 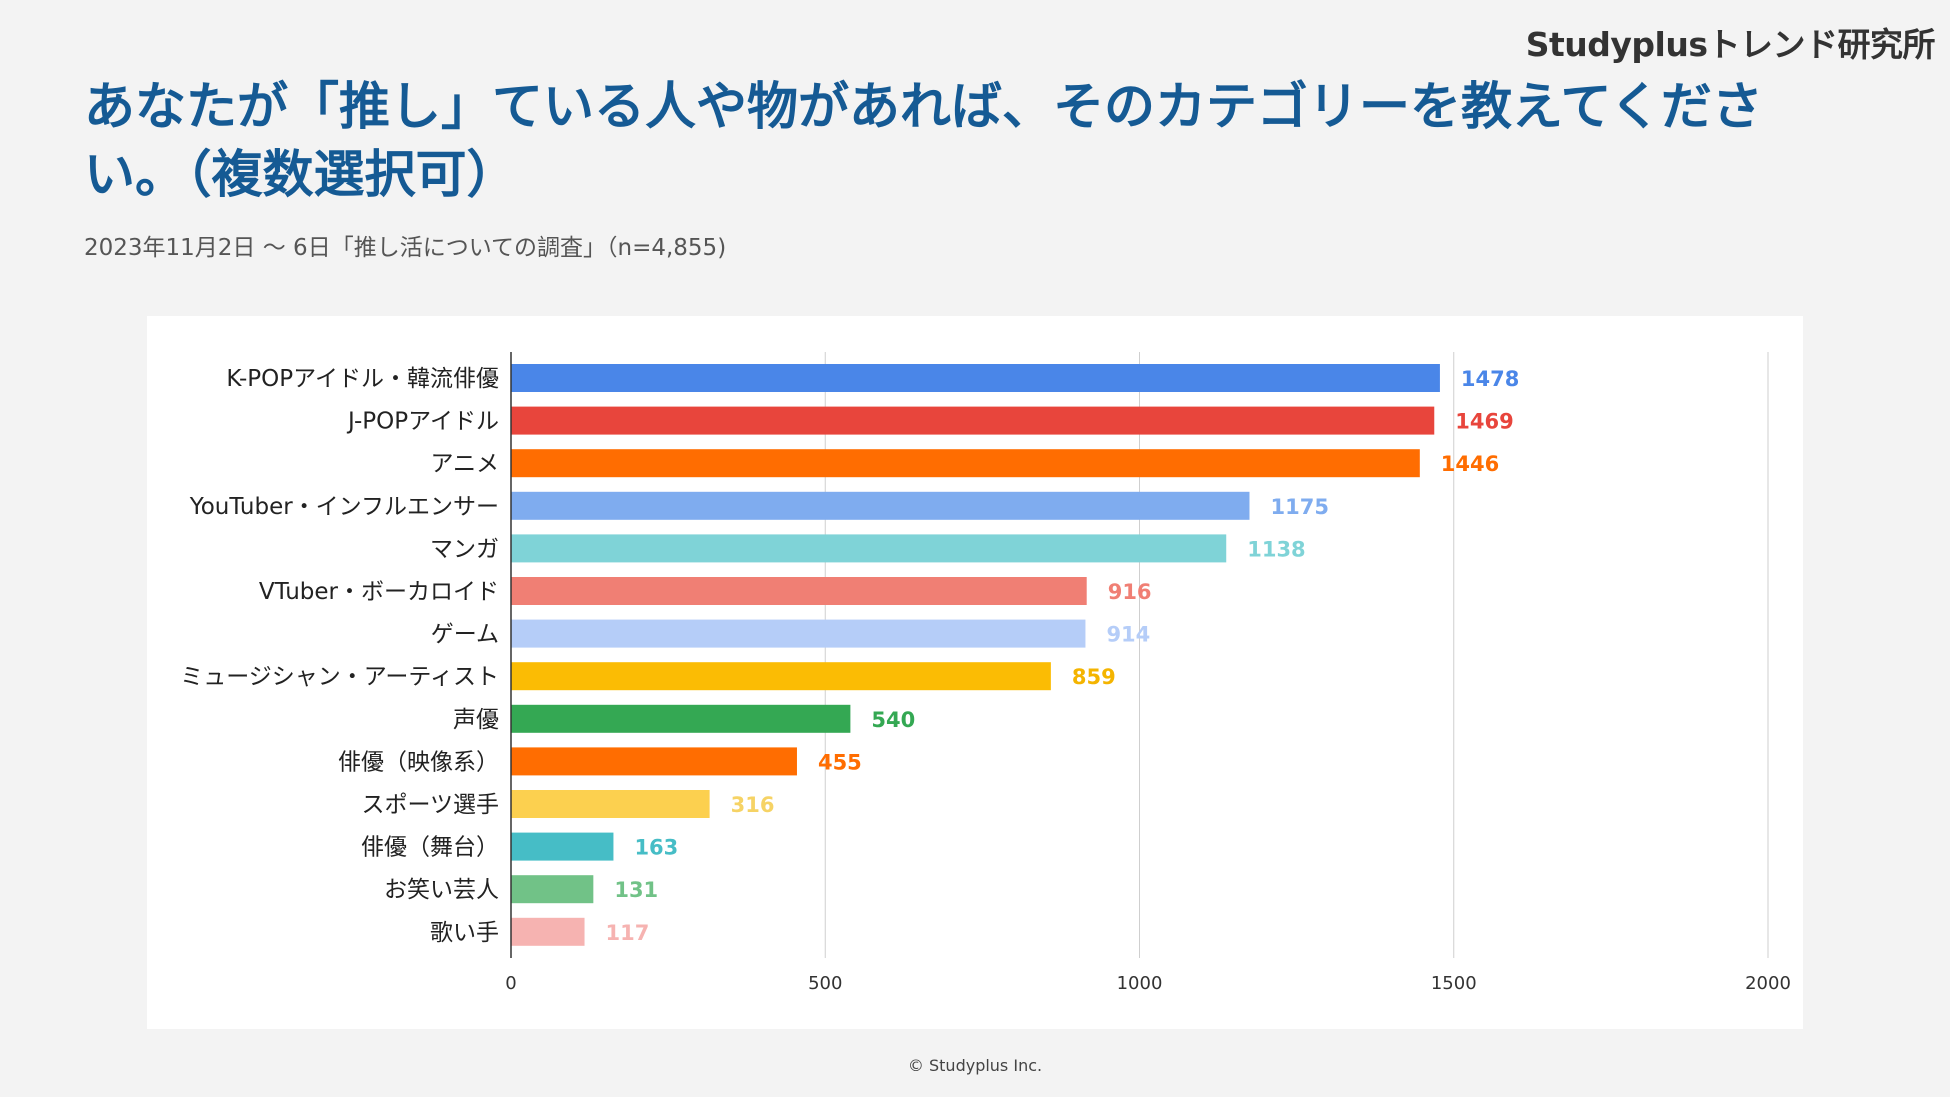 What do you see at coordinates (1094, 677) in the screenshot?
I see `value-label: 859` at bounding box center [1094, 677].